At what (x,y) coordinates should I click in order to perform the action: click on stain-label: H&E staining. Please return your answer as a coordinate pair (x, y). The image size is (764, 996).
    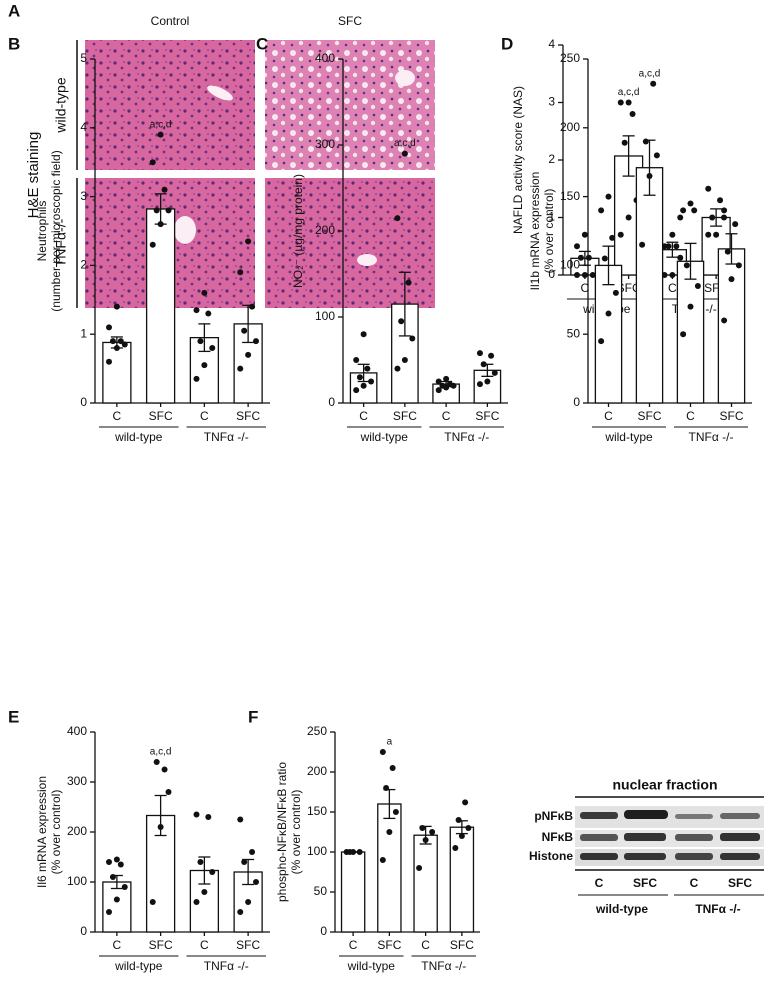
    Looking at the image, I should click on (33, 175).